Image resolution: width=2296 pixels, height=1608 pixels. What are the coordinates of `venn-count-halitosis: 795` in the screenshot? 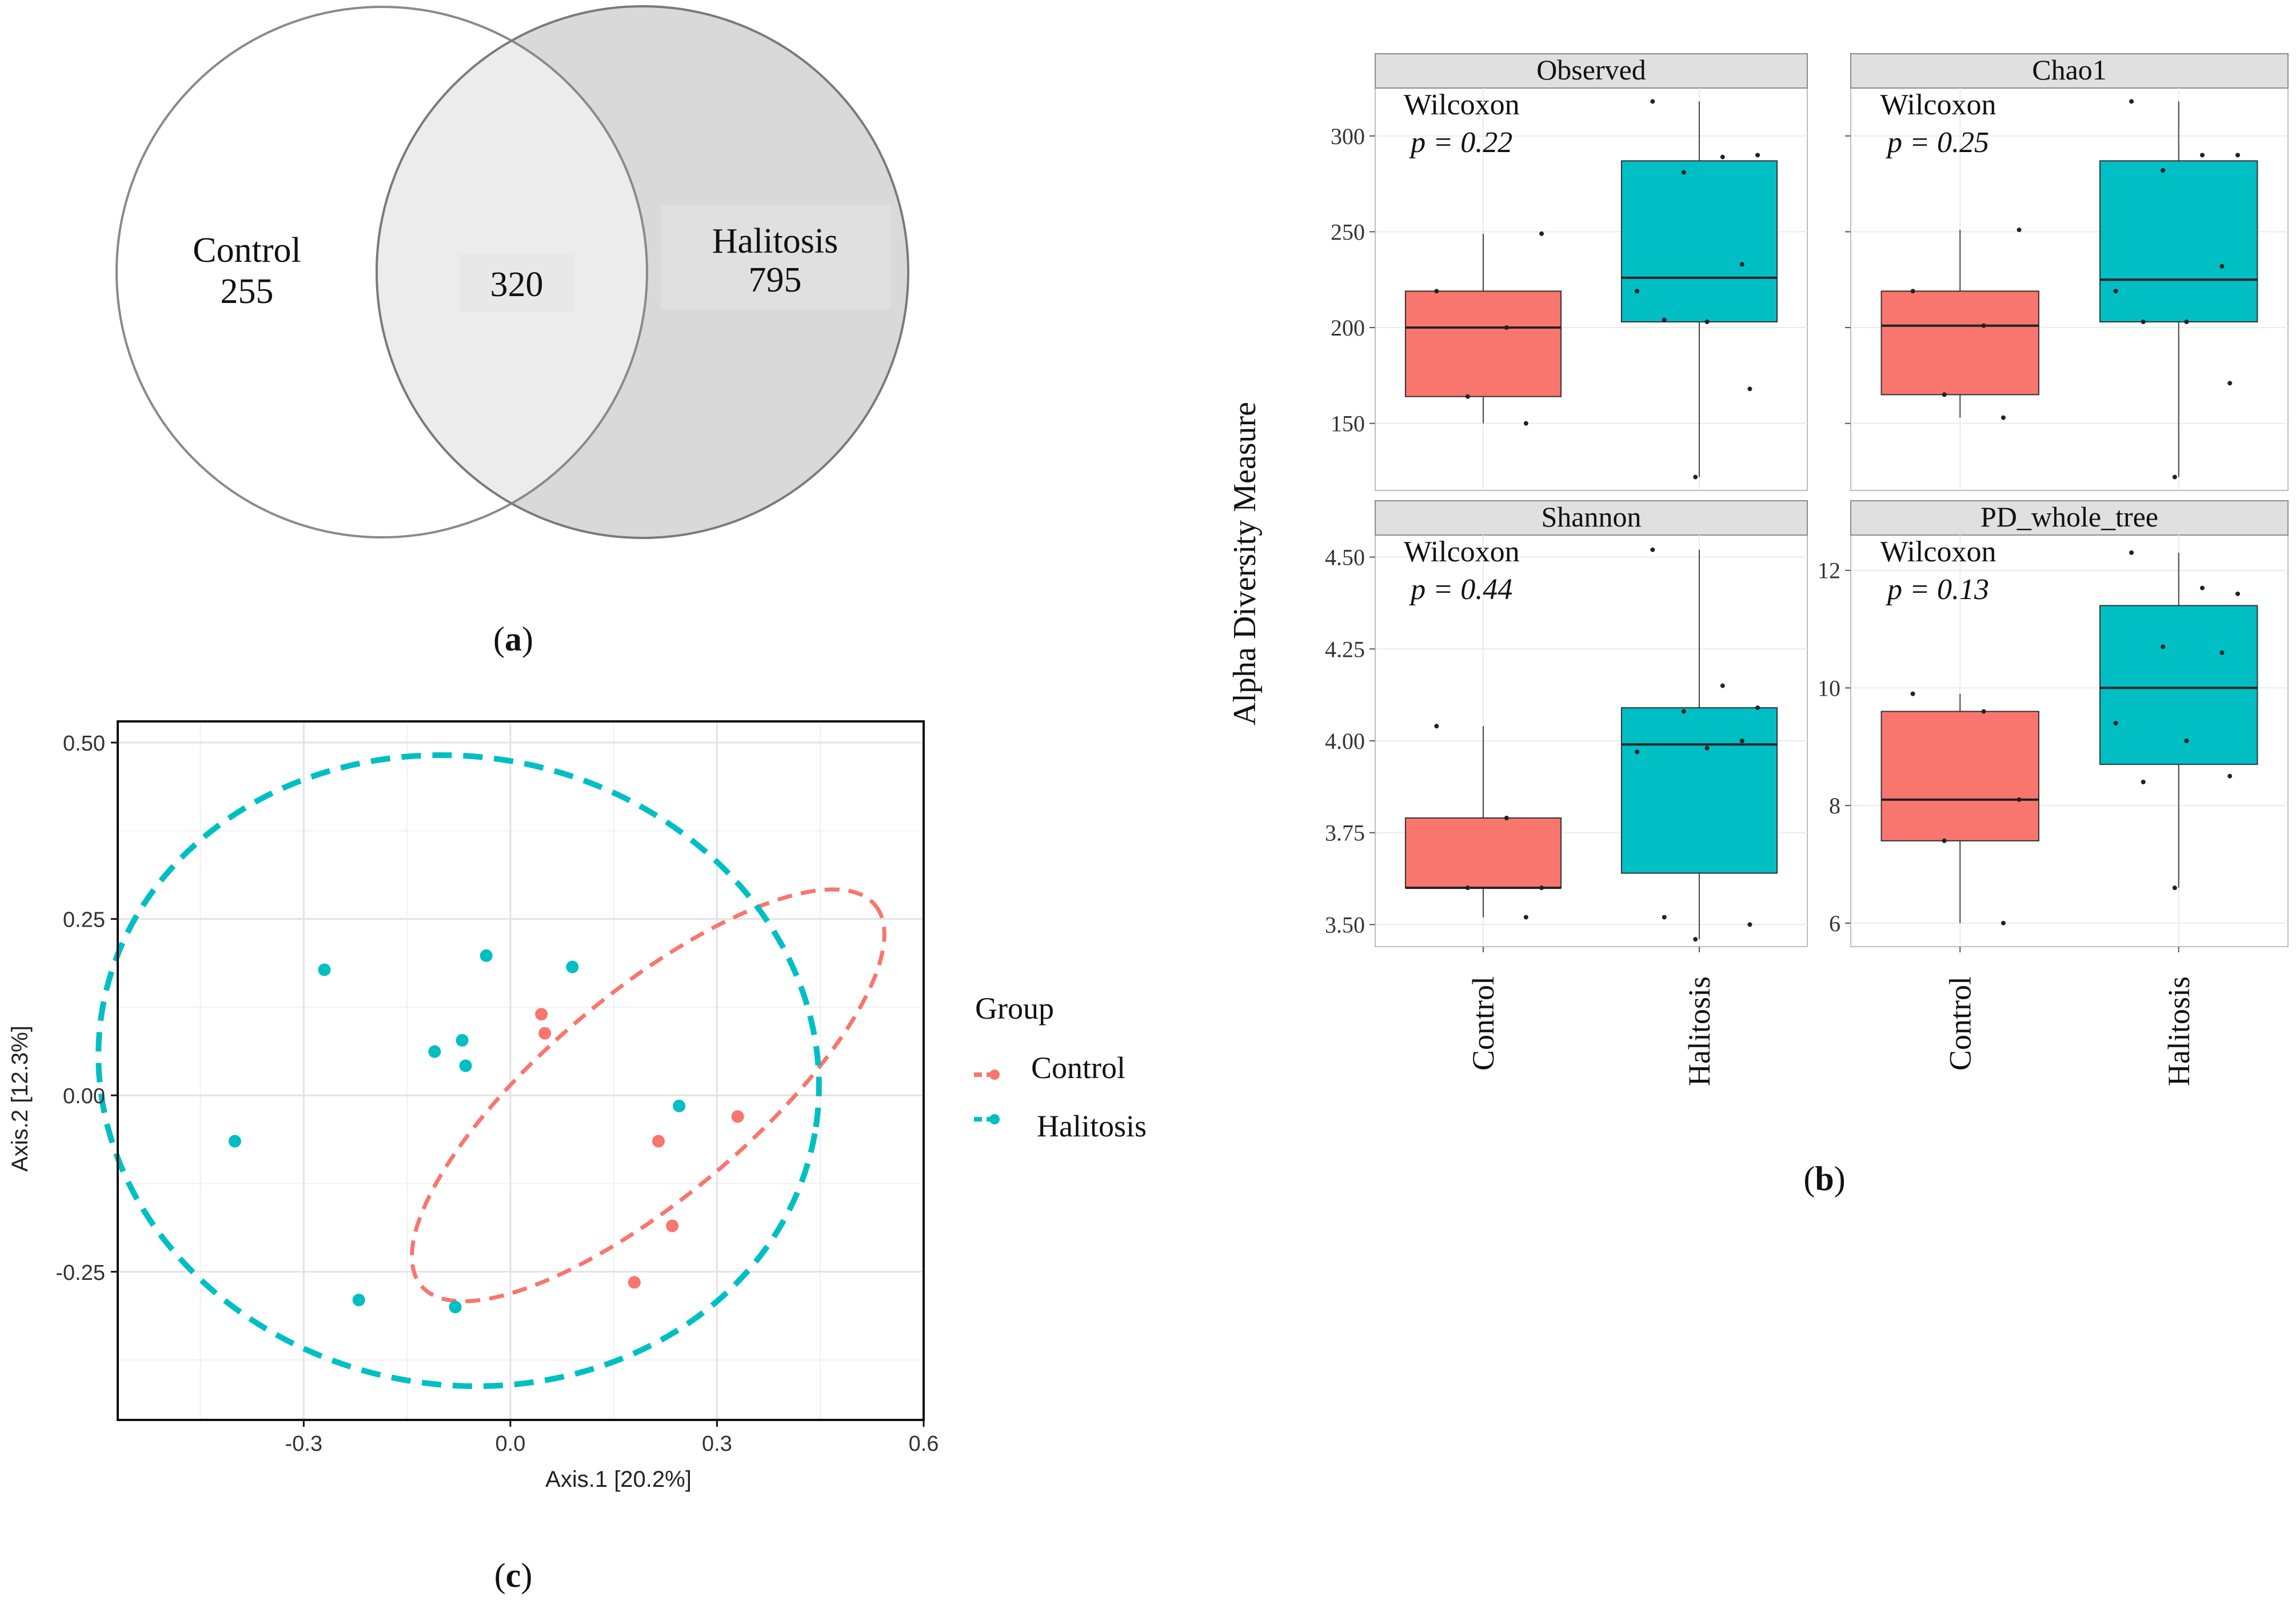 It's located at (776, 280).